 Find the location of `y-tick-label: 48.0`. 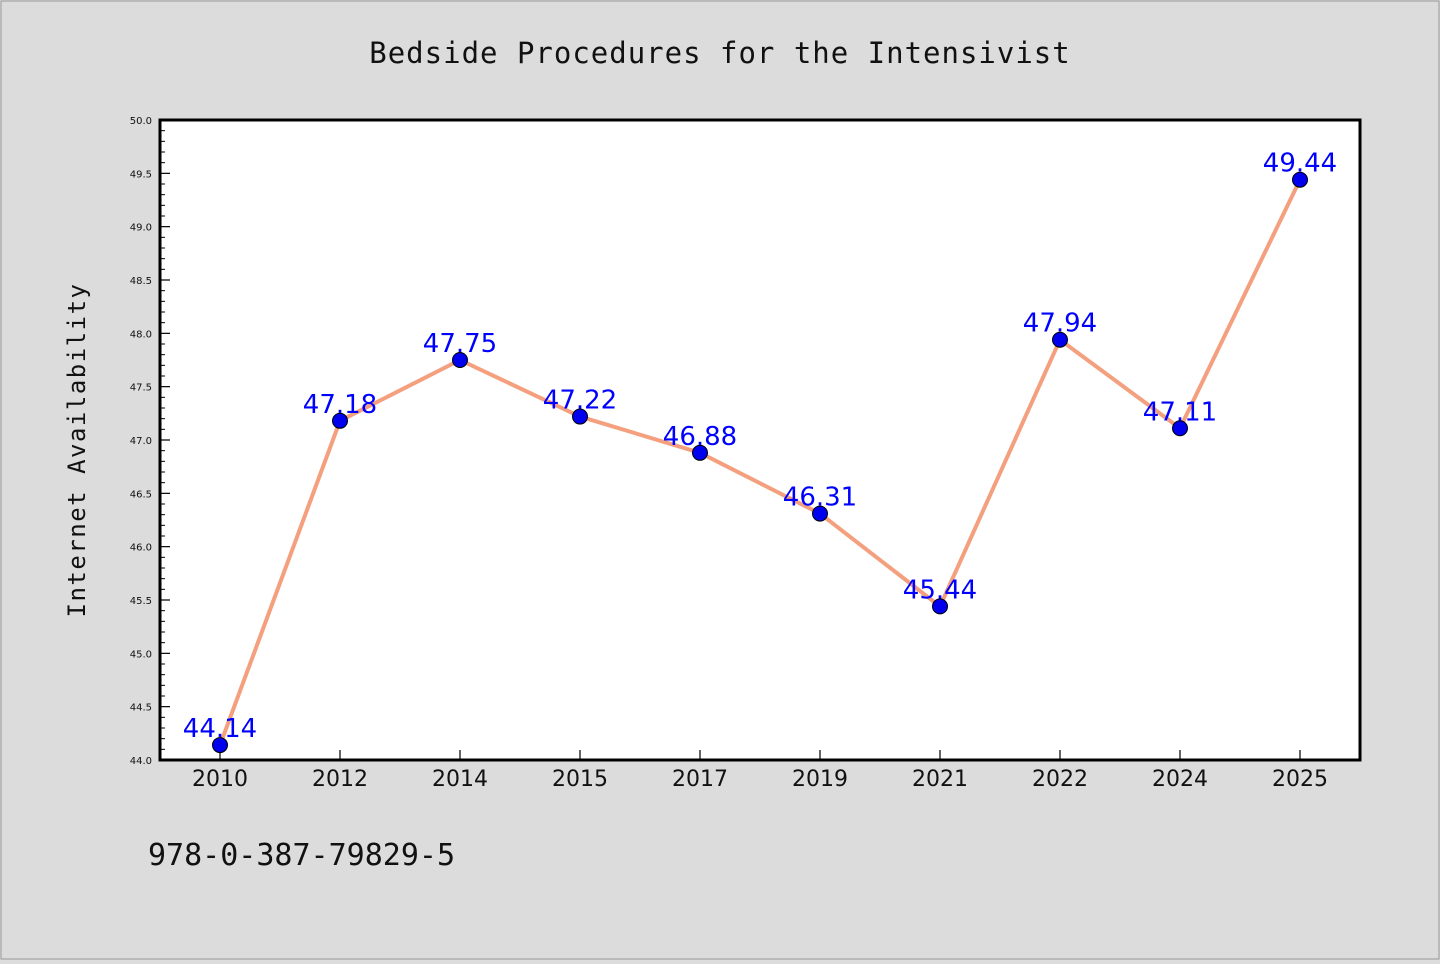

y-tick-label: 48.0 is located at coordinates (141, 334).